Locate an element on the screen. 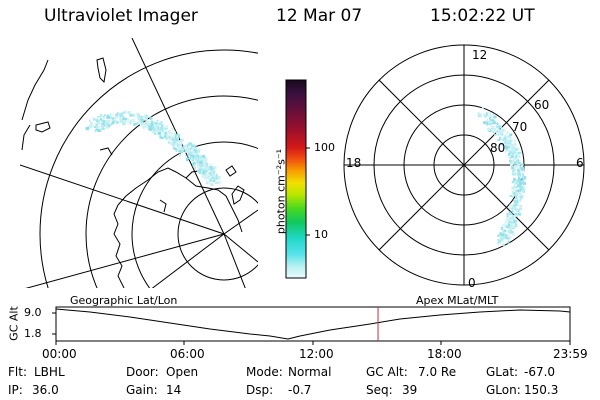 This screenshot has height=400, width=600. timeline-ytick-label: 9.0 is located at coordinates (33, 312).